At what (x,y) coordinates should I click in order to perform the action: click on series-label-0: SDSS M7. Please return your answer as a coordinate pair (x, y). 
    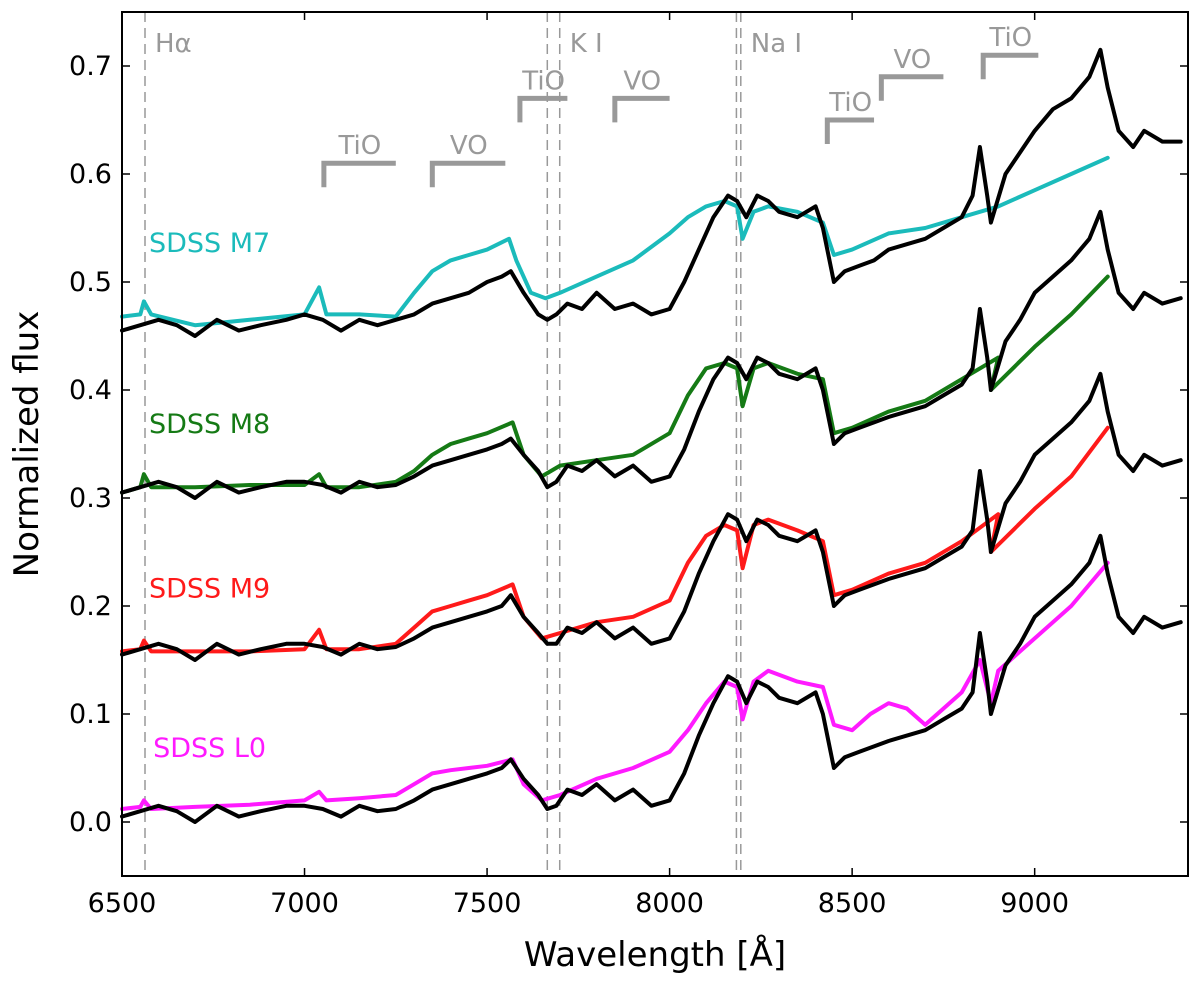
    Looking at the image, I should click on (209, 243).